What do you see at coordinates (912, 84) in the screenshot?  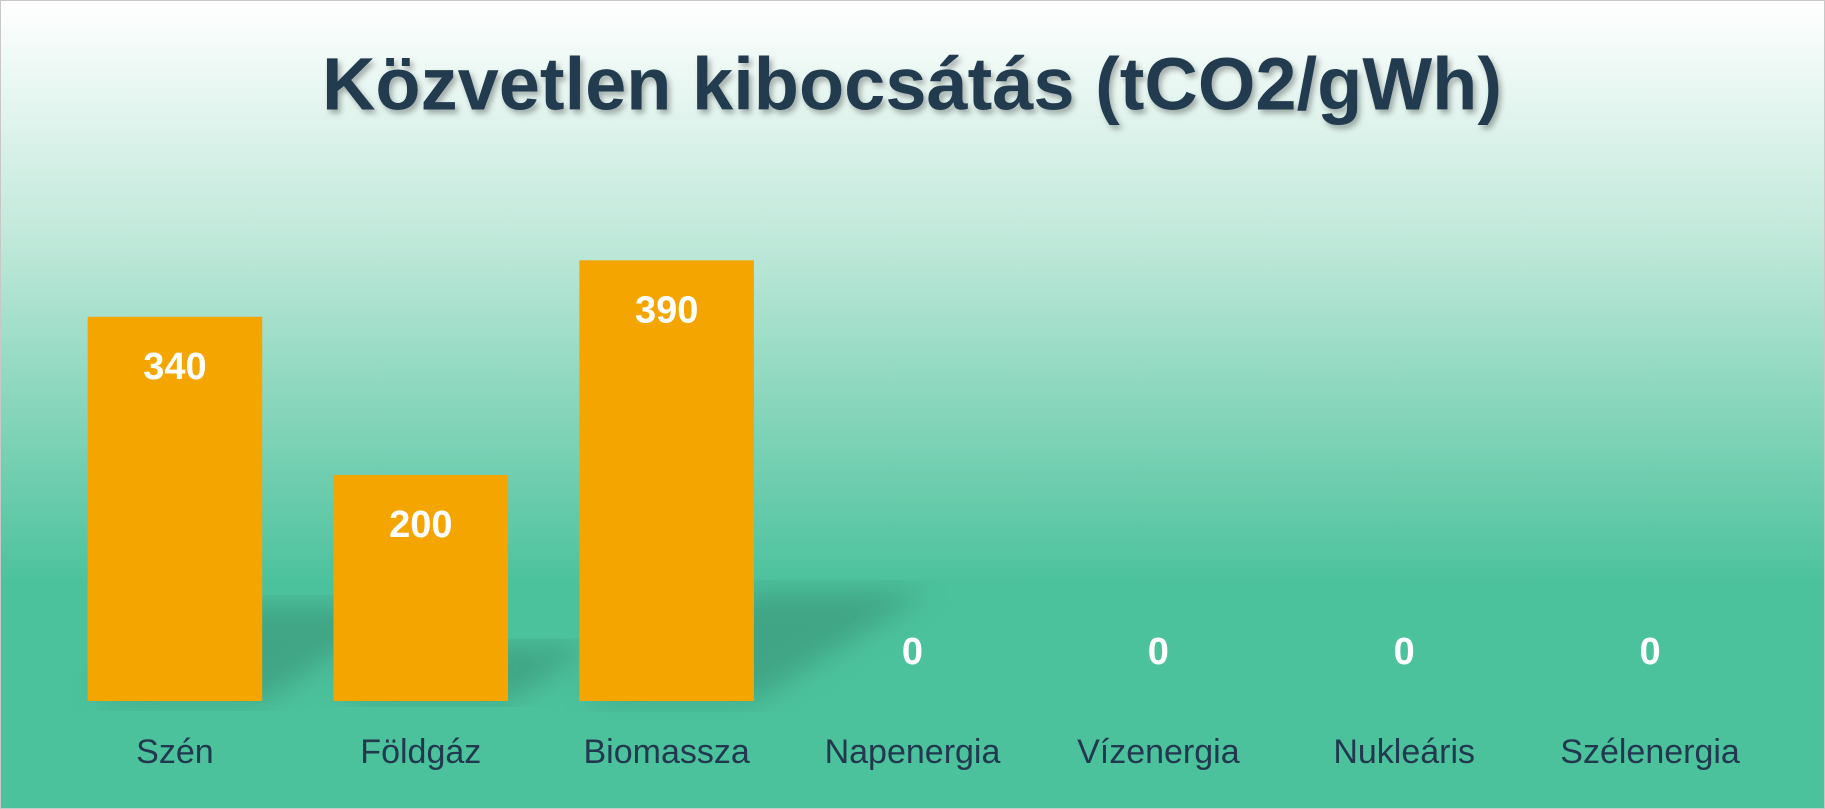 I see `chart-title: Közvetlen kibocsátás (tCO2/gWh)` at bounding box center [912, 84].